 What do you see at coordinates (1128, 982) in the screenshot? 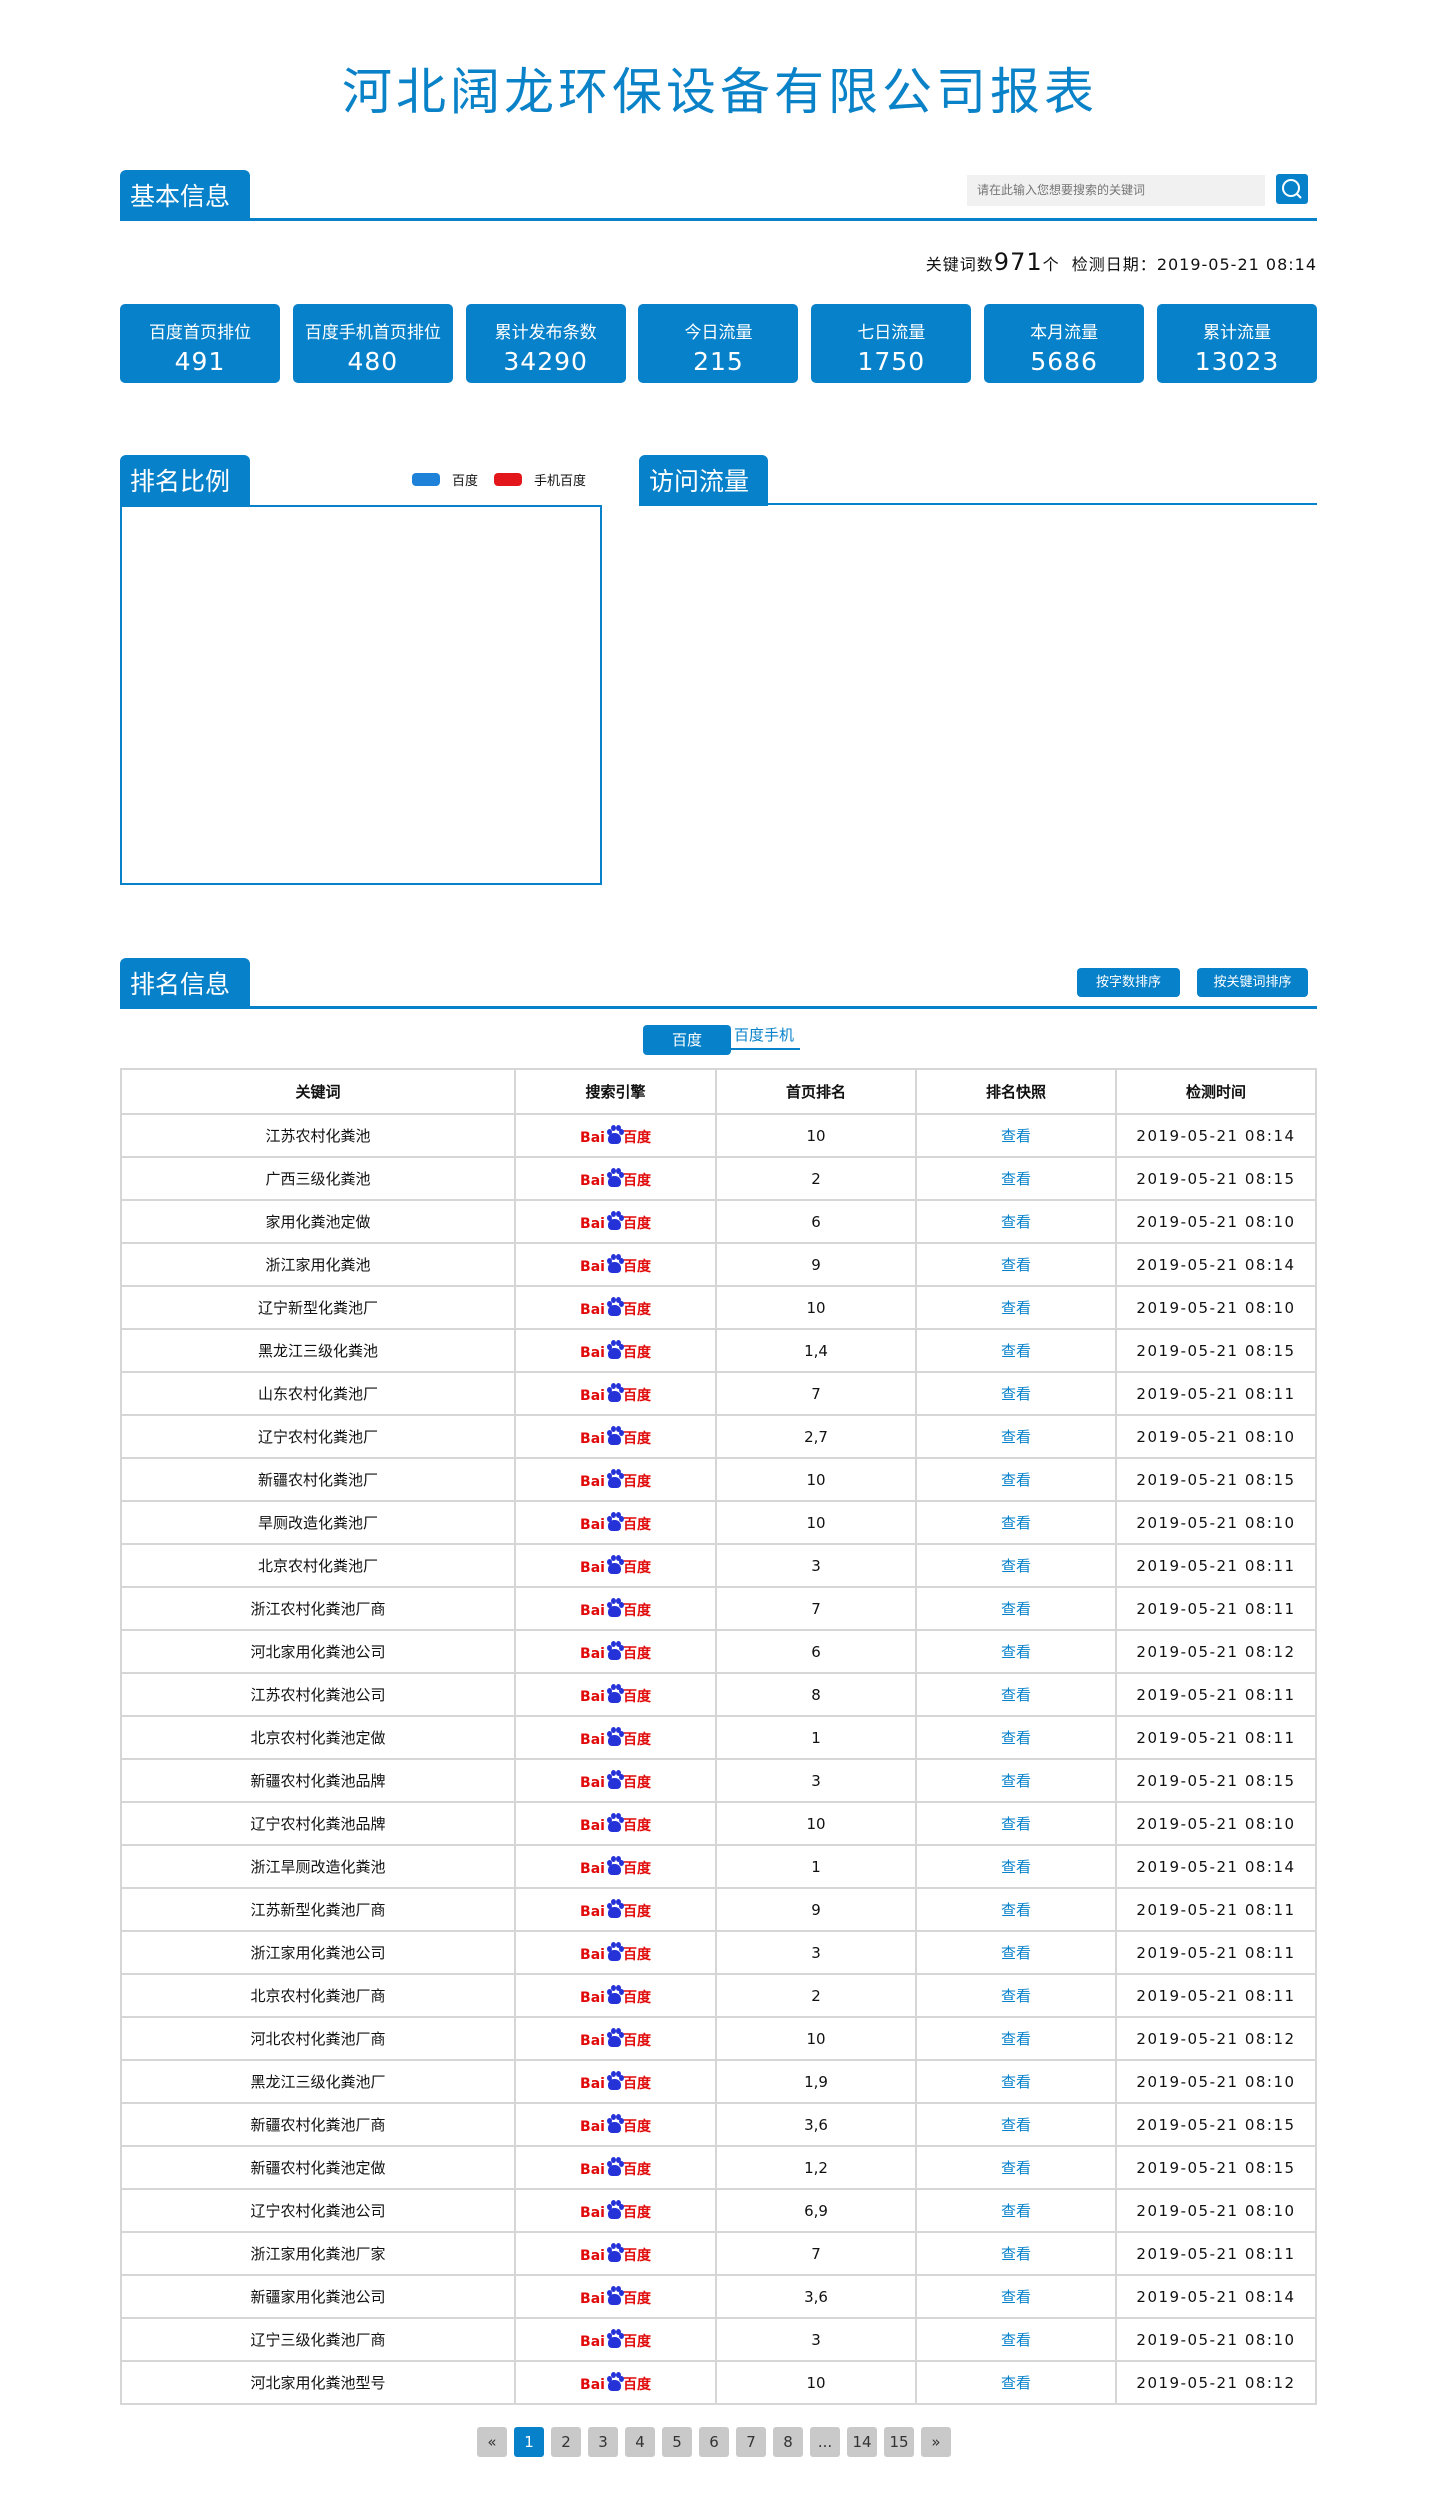
I see `sort-by-count-button: 按字数排序` at bounding box center [1128, 982].